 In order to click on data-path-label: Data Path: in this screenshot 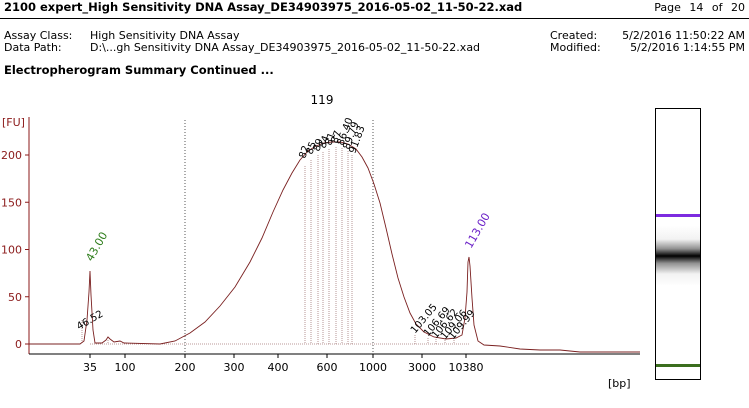, I will do `click(33, 47)`.